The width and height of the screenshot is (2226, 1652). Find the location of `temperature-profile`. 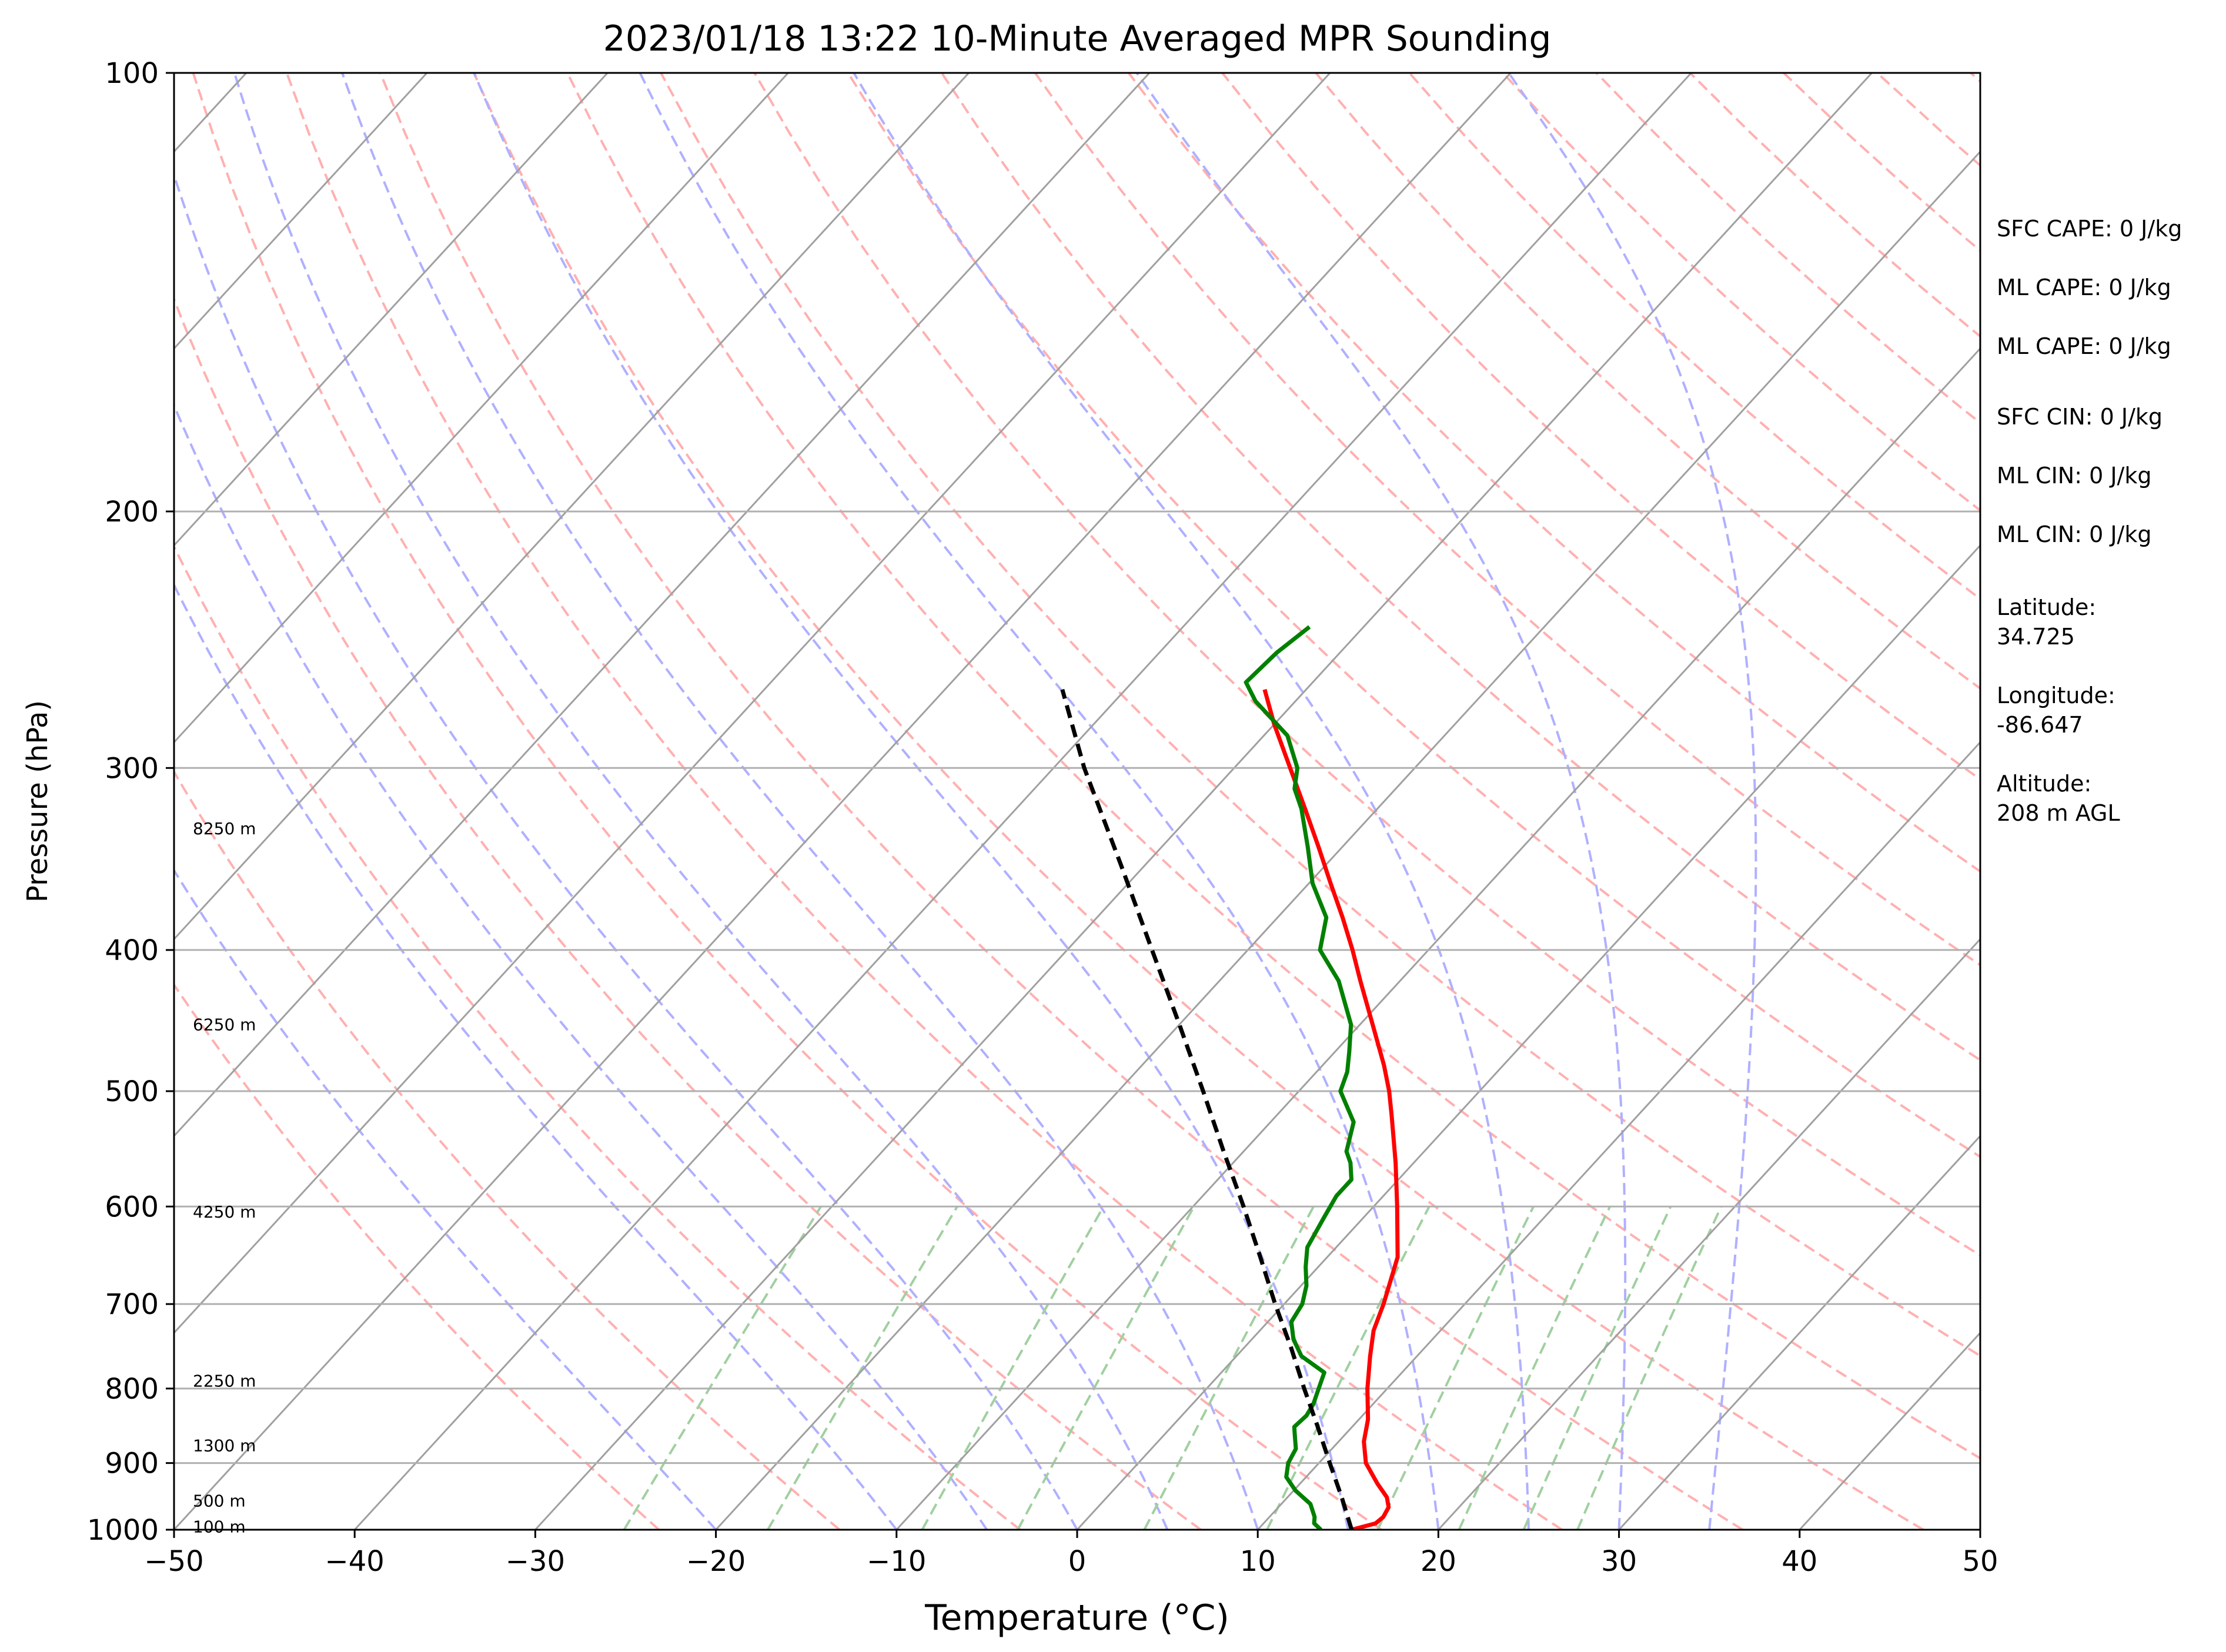

temperature-profile is located at coordinates (1331, 1109).